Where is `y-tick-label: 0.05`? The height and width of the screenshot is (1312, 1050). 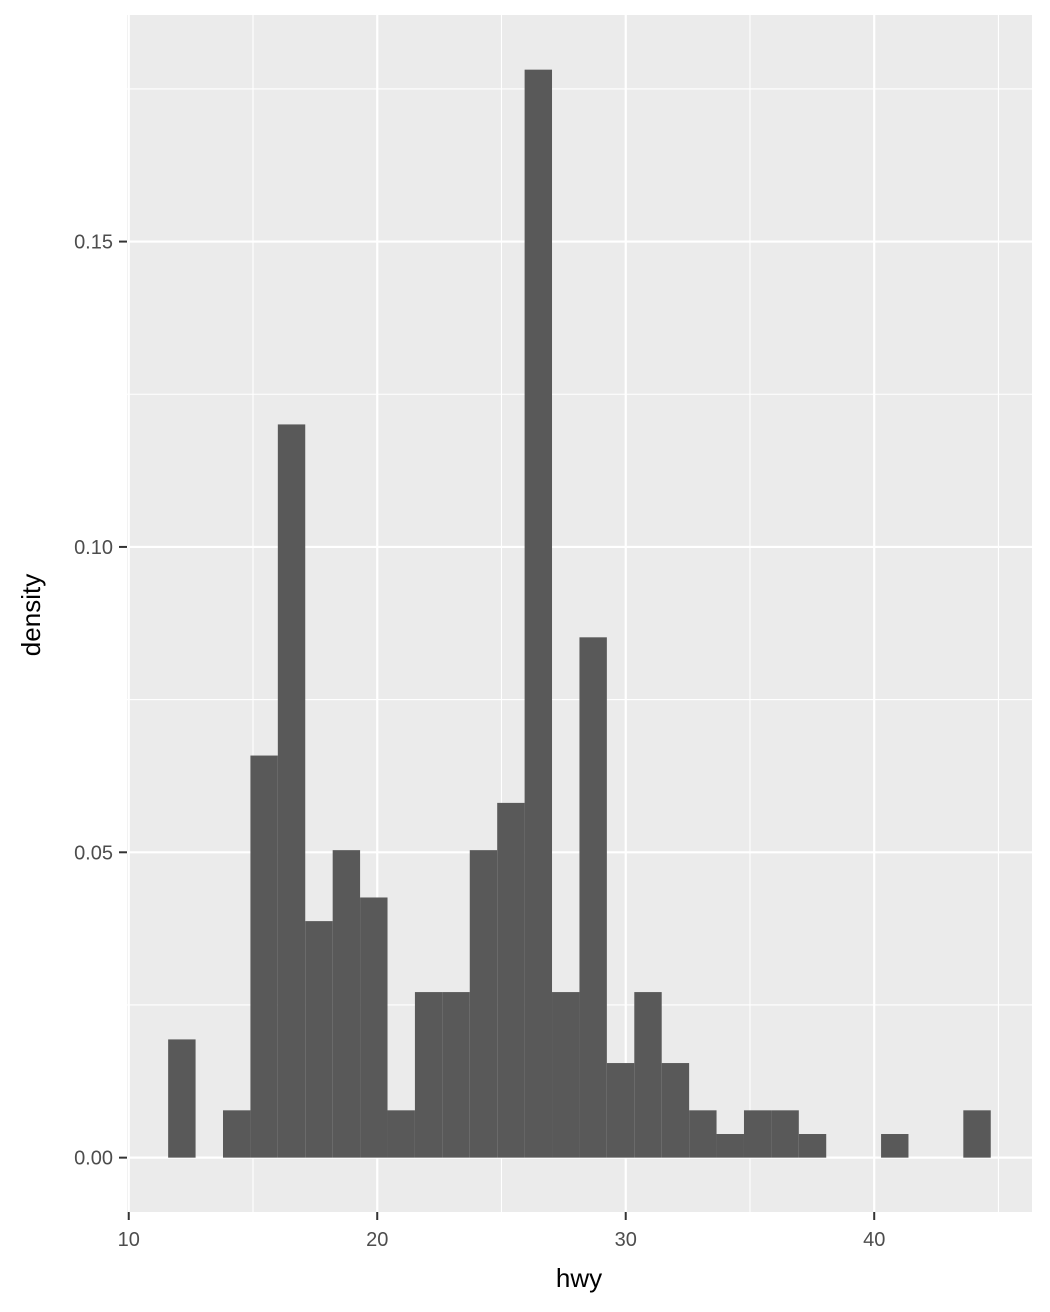
y-tick-label: 0.05 is located at coordinates (93, 853).